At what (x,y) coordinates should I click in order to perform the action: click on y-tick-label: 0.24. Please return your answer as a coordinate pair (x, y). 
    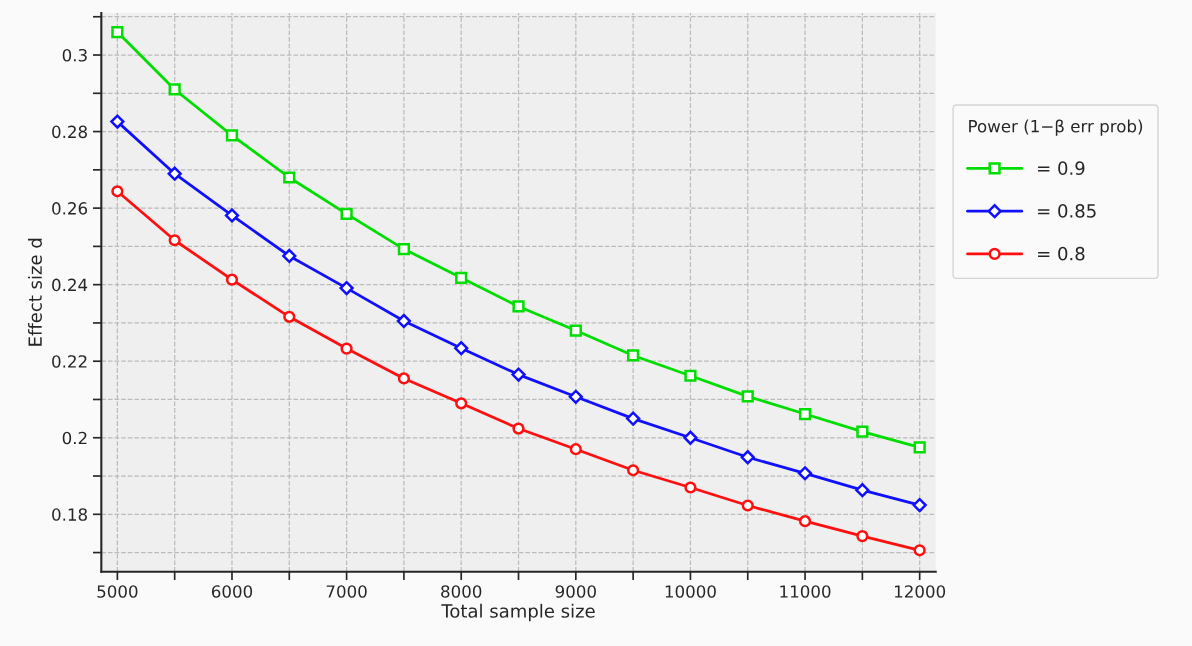
    Looking at the image, I should click on (70, 285).